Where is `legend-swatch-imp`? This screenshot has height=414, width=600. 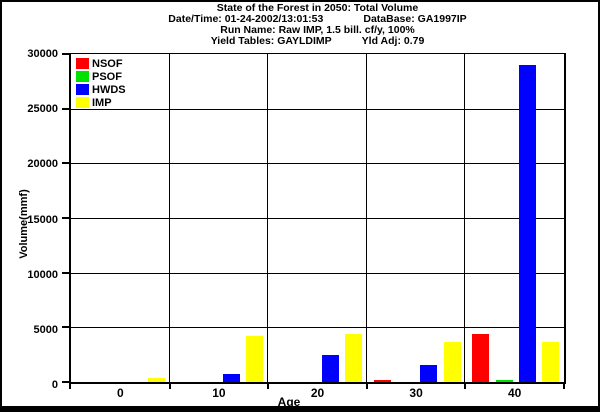 legend-swatch-imp is located at coordinates (82, 102).